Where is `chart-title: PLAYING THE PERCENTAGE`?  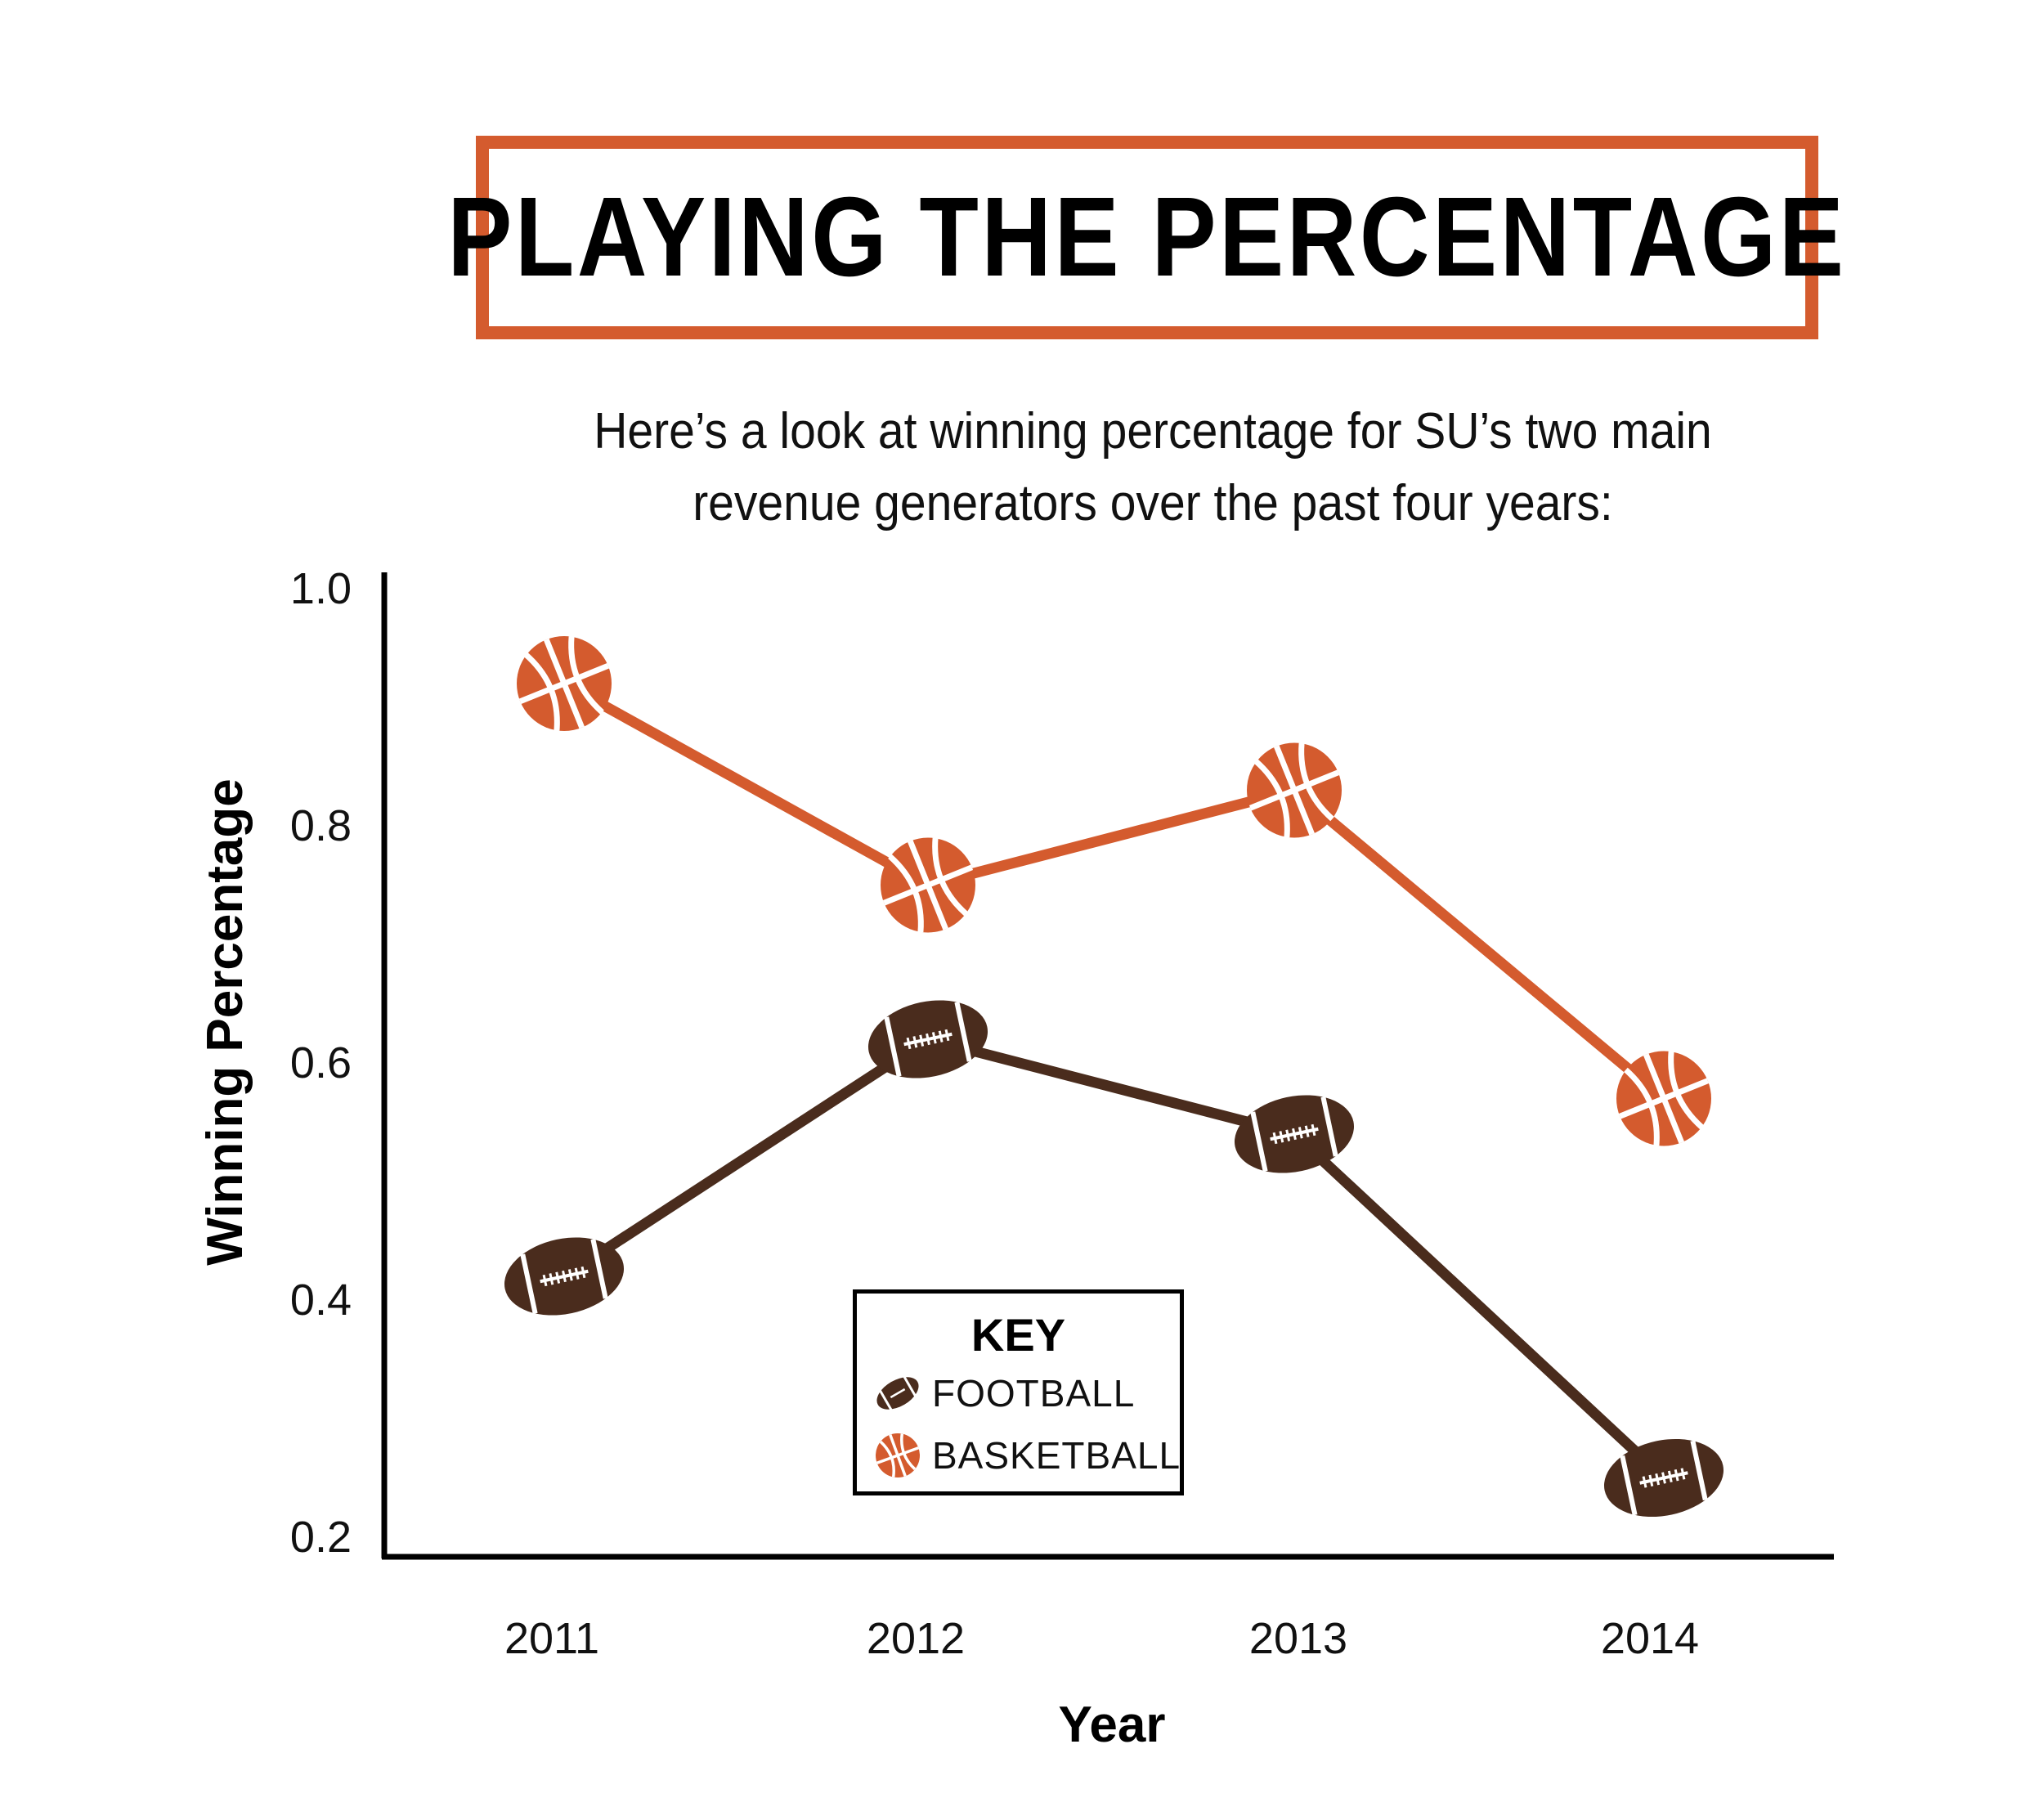
chart-title: PLAYING THE PERCENTAGE is located at coordinates (1147, 237).